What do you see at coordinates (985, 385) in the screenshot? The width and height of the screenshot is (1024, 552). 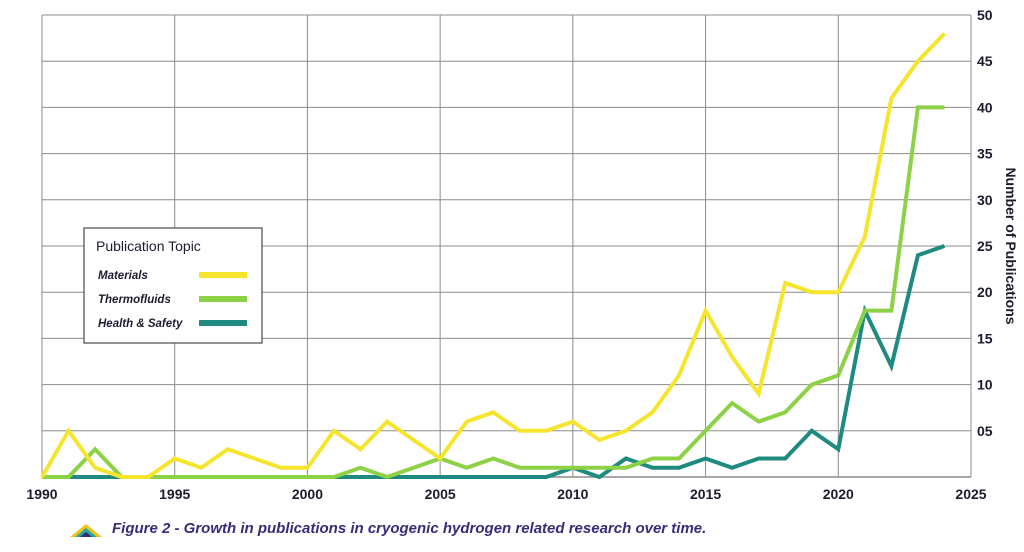 I see `y-tick-label: 10` at bounding box center [985, 385].